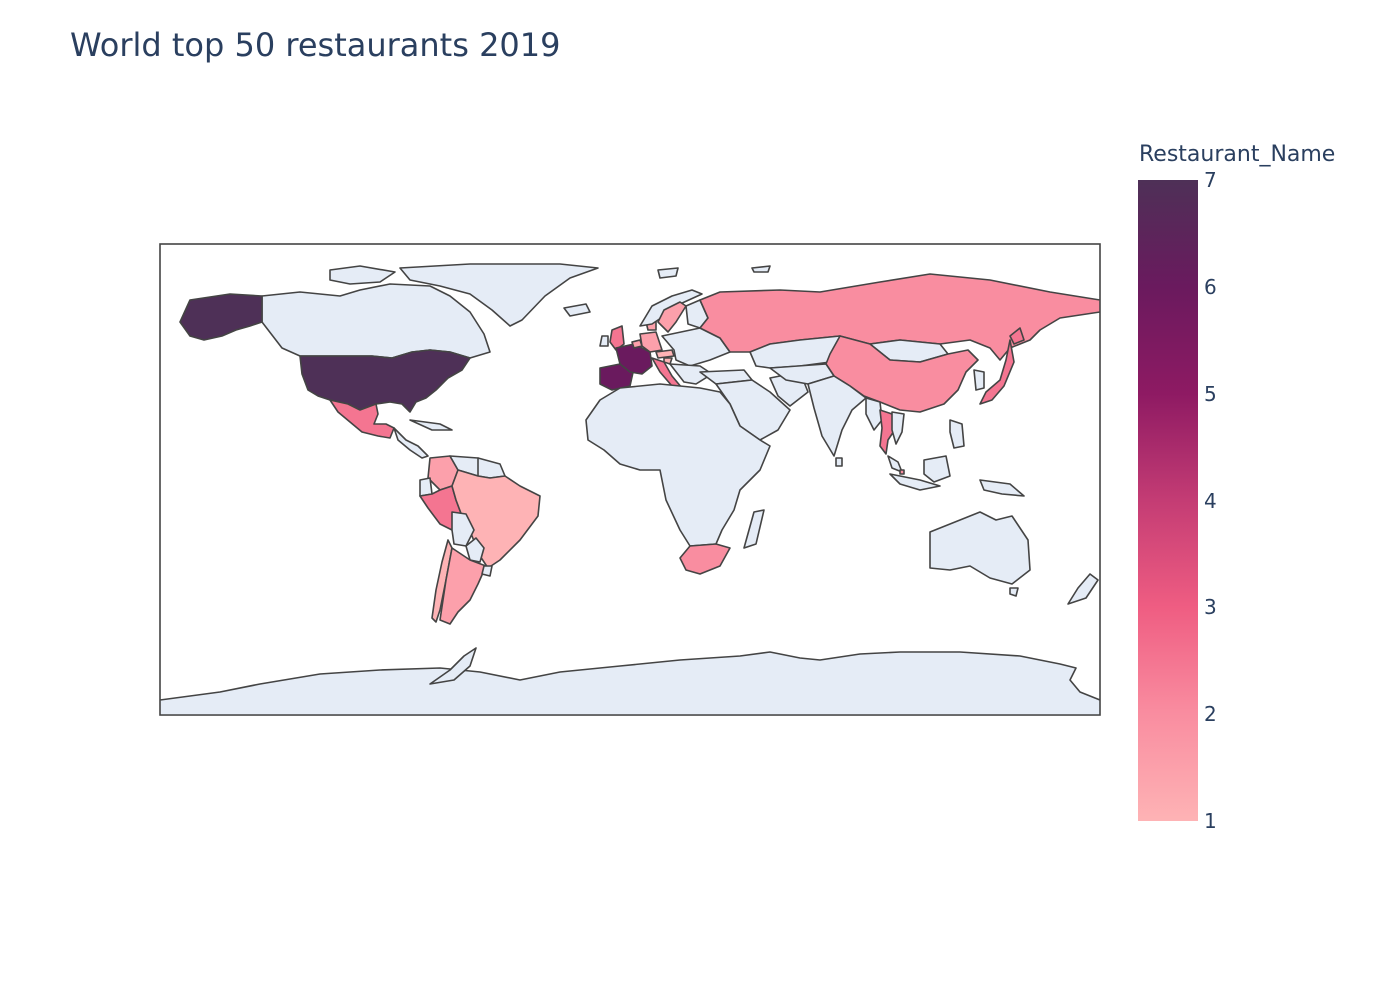  Describe the element at coordinates (496, 519) in the screenshot. I see `region-brazil` at that location.